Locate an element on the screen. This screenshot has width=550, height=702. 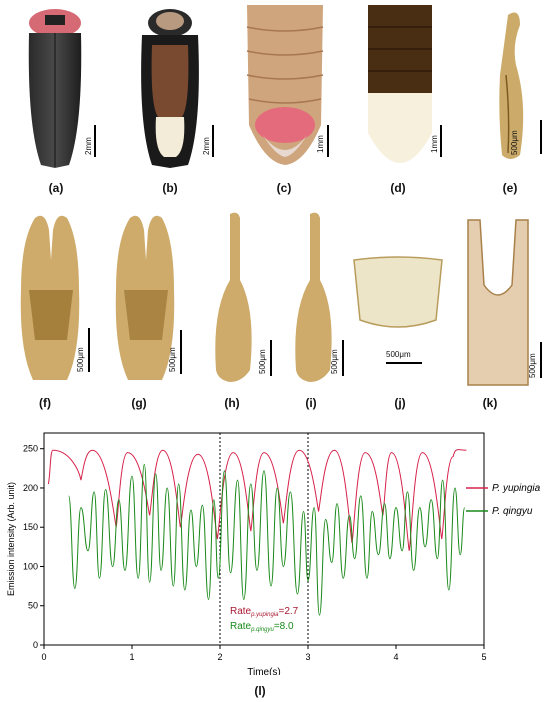
photo-f-aedeagus-ventral is located at coordinates (50, 297).